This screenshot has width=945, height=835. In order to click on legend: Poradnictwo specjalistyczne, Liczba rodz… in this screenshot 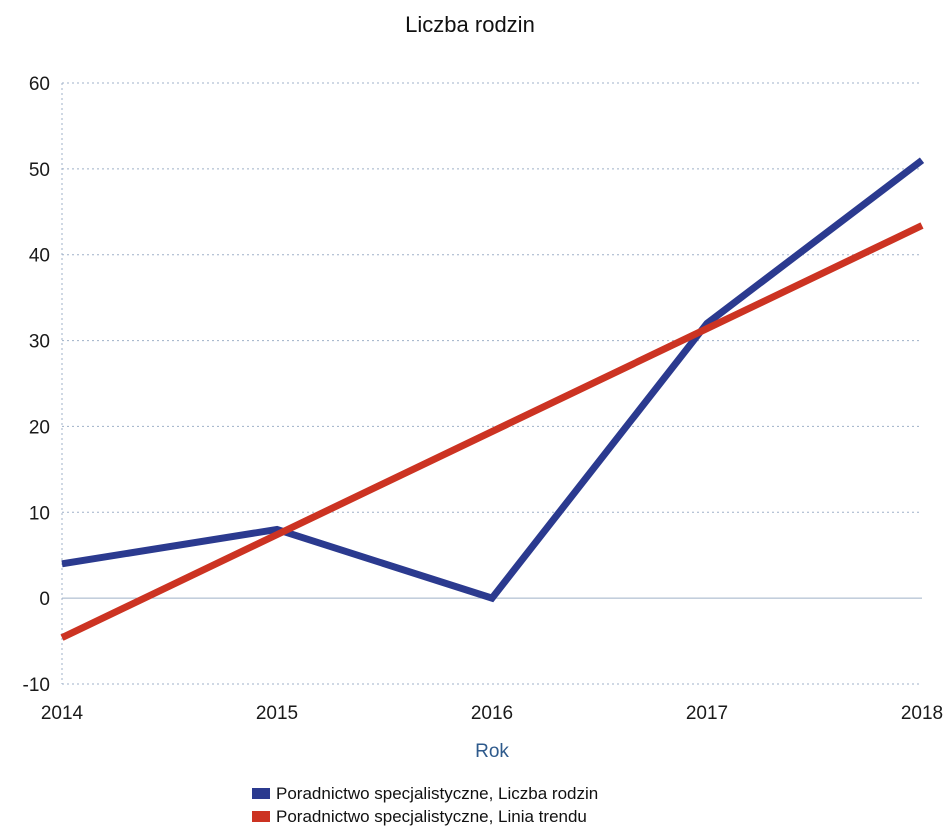, I will do `click(425, 805)`.